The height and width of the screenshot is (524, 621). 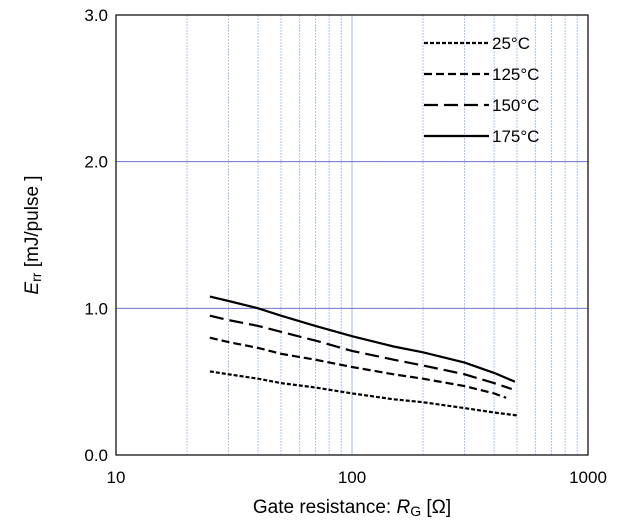 I want to click on legend-label: 25°C, so click(x=511, y=43).